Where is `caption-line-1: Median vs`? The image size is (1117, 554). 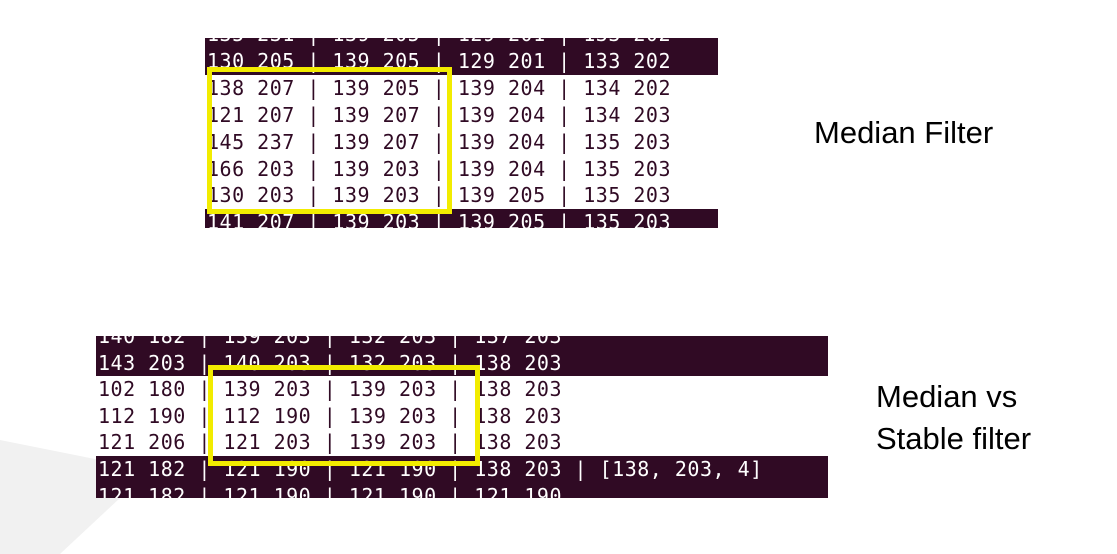
caption-line-1: Median vs is located at coordinates (947, 396).